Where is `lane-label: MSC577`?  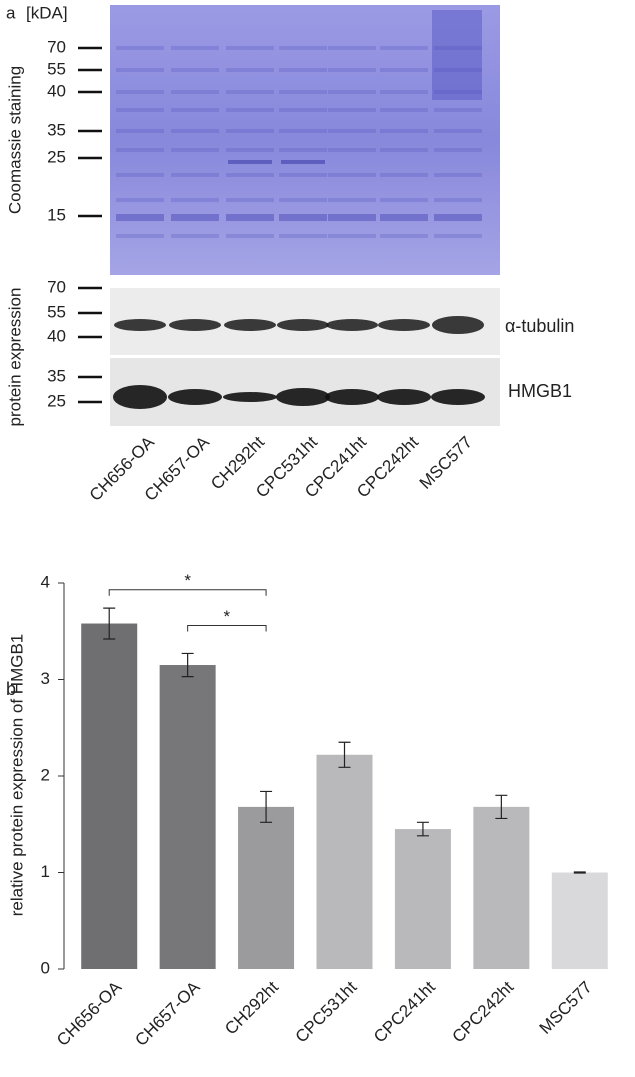
lane-label: MSC577 is located at coordinates (446, 463).